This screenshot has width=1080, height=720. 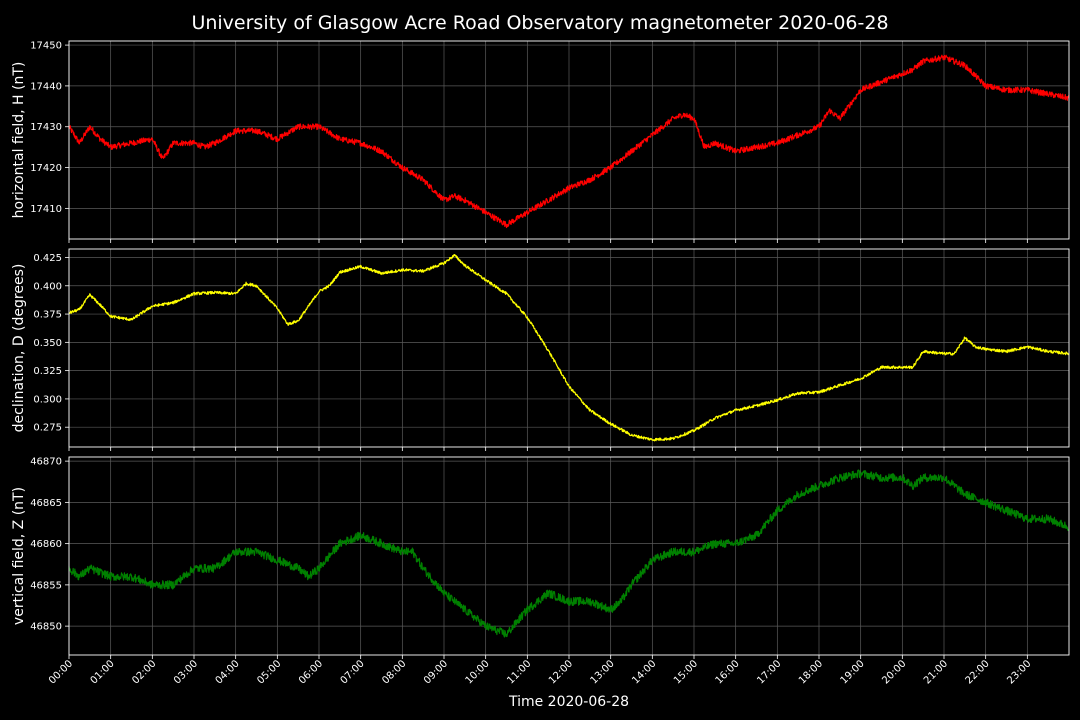 What do you see at coordinates (394, 672) in the screenshot?
I see `x-tick-label: 08:00` at bounding box center [394, 672].